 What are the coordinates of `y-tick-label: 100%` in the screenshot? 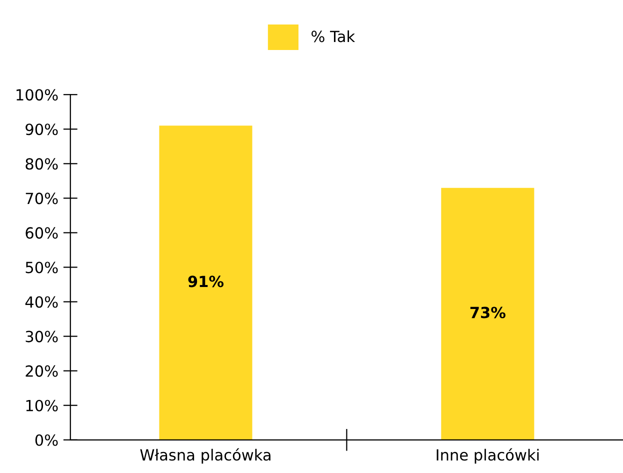 It's located at (37, 95).